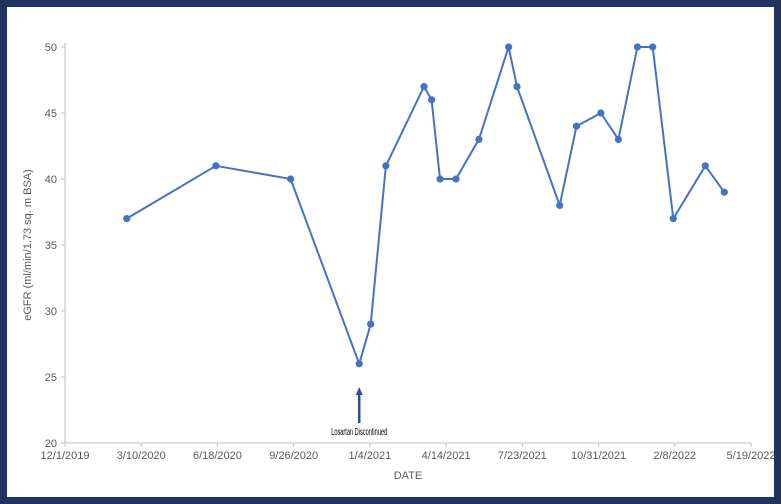 This screenshot has height=504, width=781. What do you see at coordinates (522, 456) in the screenshot?
I see `x-tick-label: 7/23/2021` at bounding box center [522, 456].